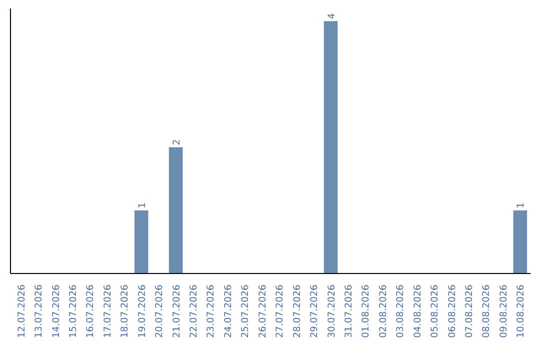 The width and height of the screenshot is (540, 340). I want to click on x-tick-label: 21.07.2026, so click(176, 311).